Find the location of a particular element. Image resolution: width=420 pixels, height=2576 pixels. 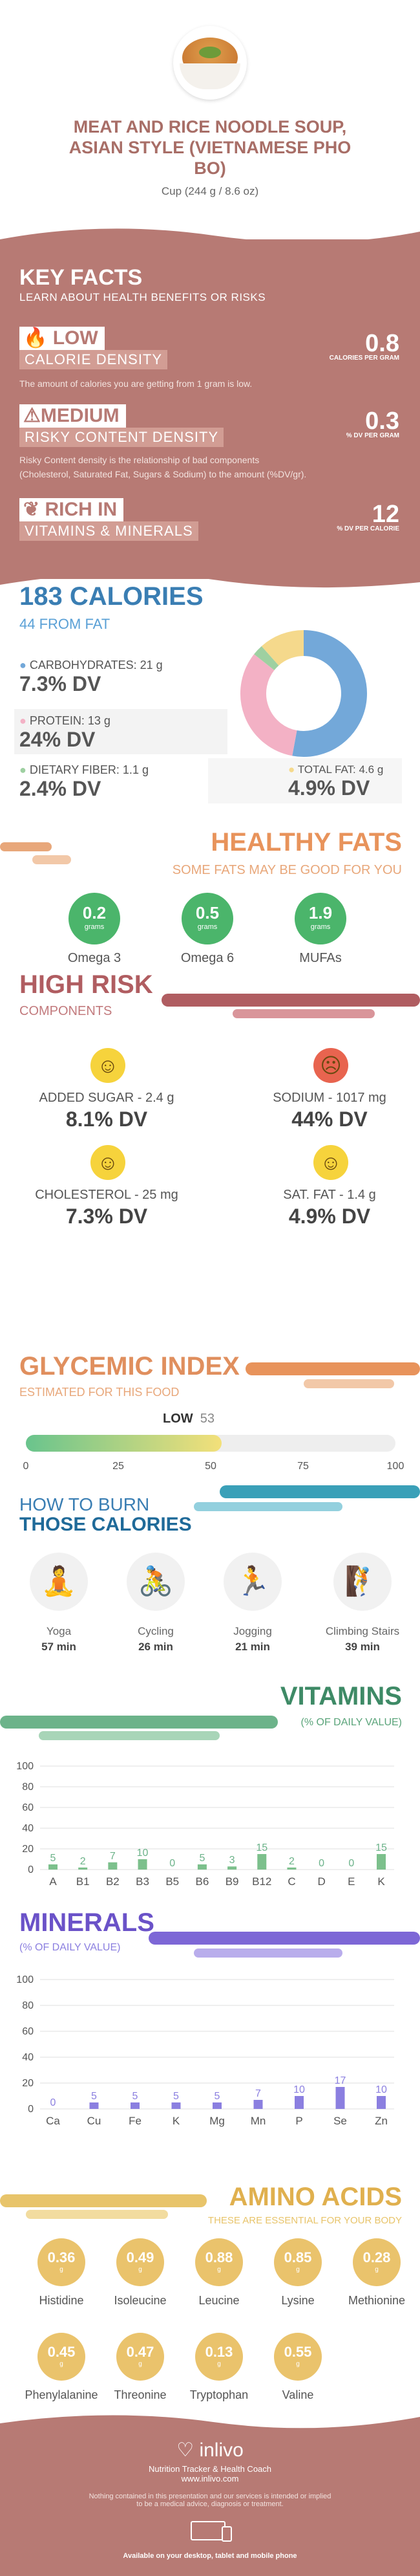

glycemic-subtitle: ESTIMATED FOR THIS FOOD is located at coordinates (100, 1392).